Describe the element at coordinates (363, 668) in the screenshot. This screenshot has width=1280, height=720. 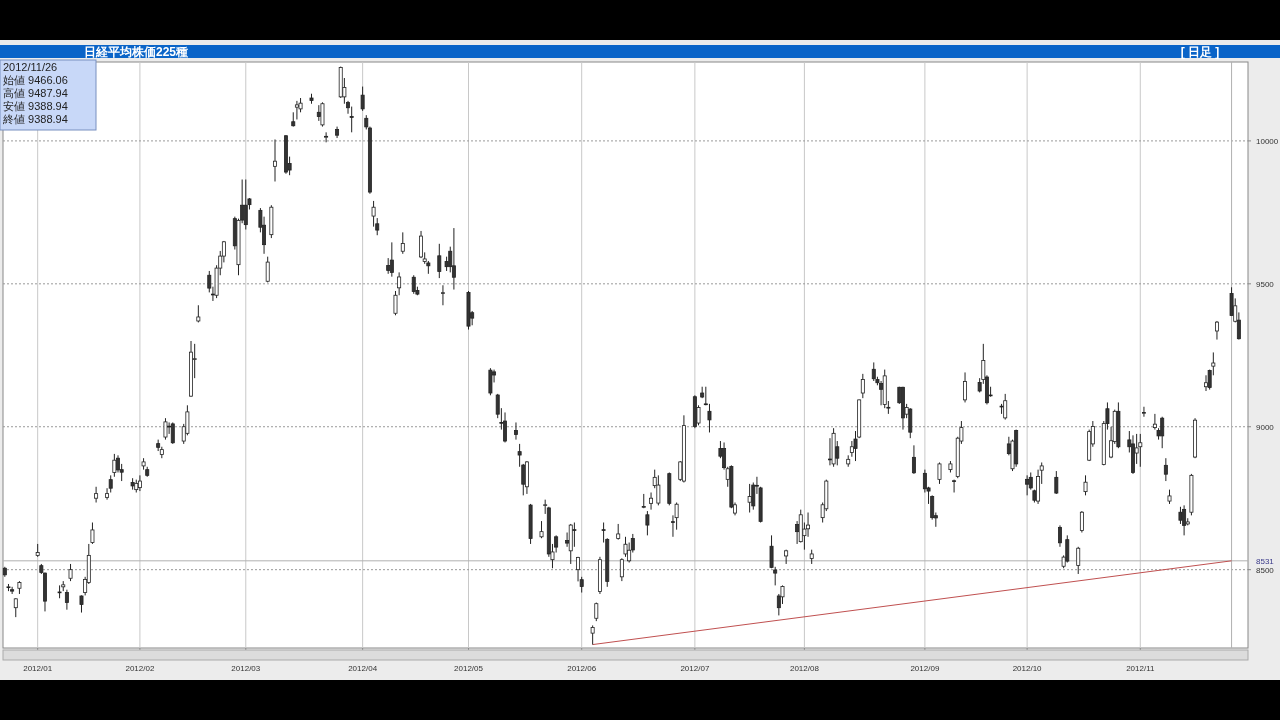
I see `x-tick-label: 2012/04` at that location.